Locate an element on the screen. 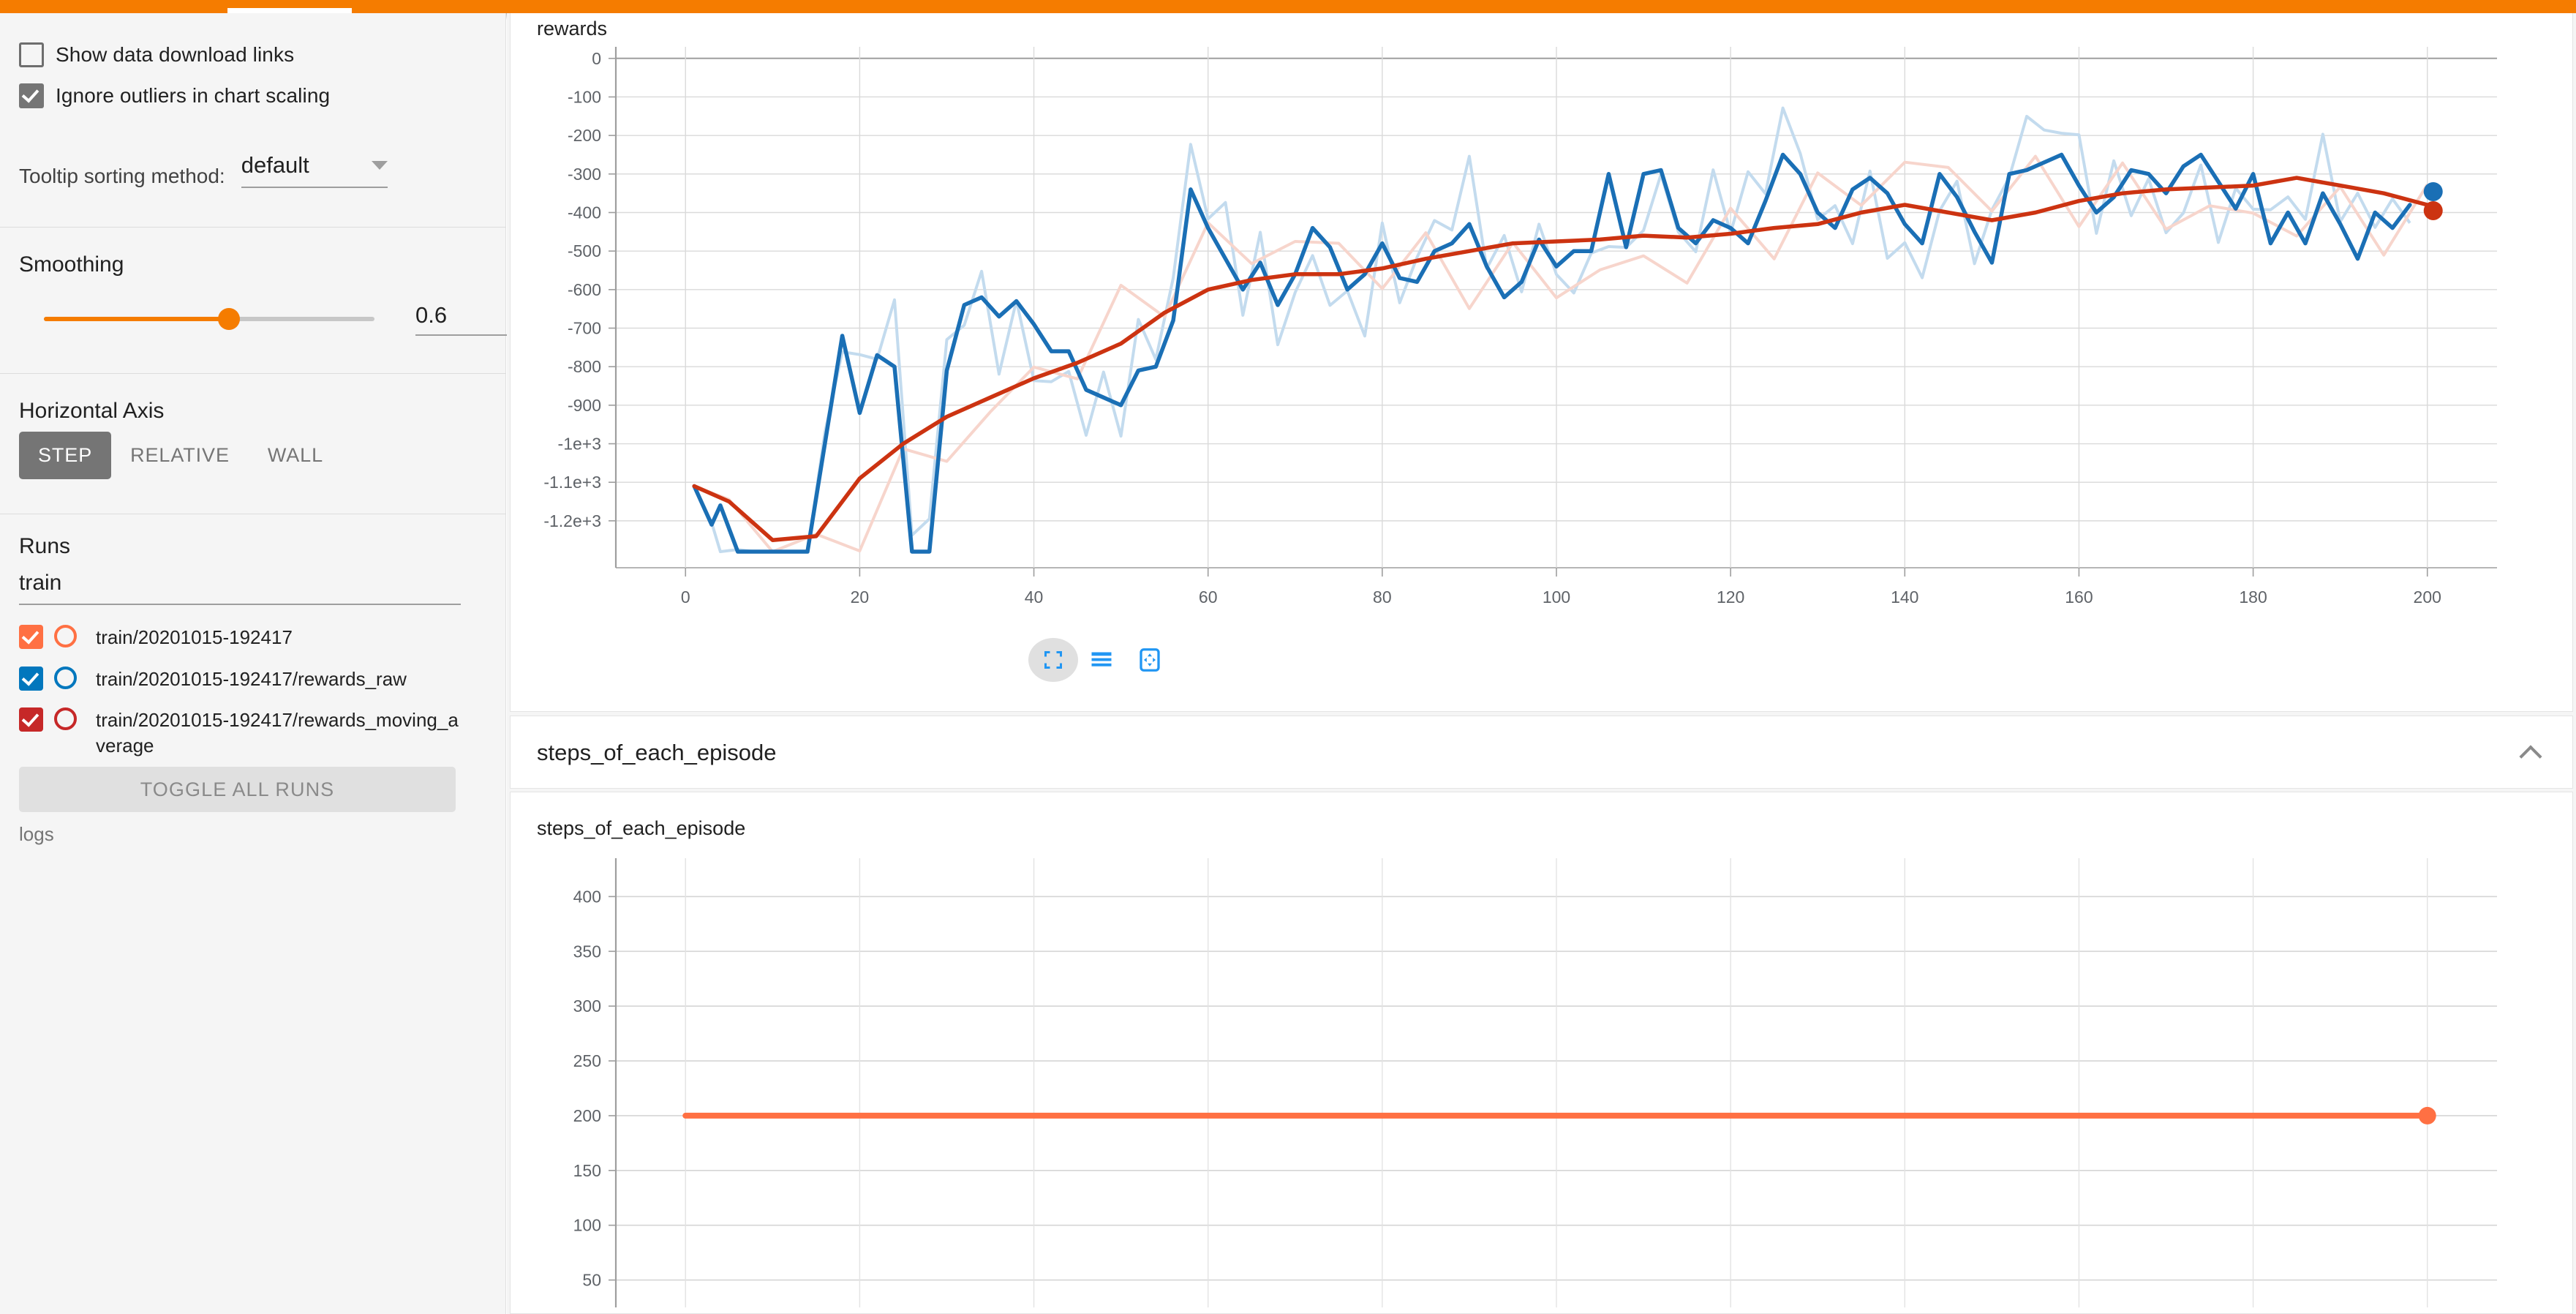 The width and height of the screenshot is (2576, 1314). run-item: train/20201015-192417/rewards_raw is located at coordinates (245, 679).